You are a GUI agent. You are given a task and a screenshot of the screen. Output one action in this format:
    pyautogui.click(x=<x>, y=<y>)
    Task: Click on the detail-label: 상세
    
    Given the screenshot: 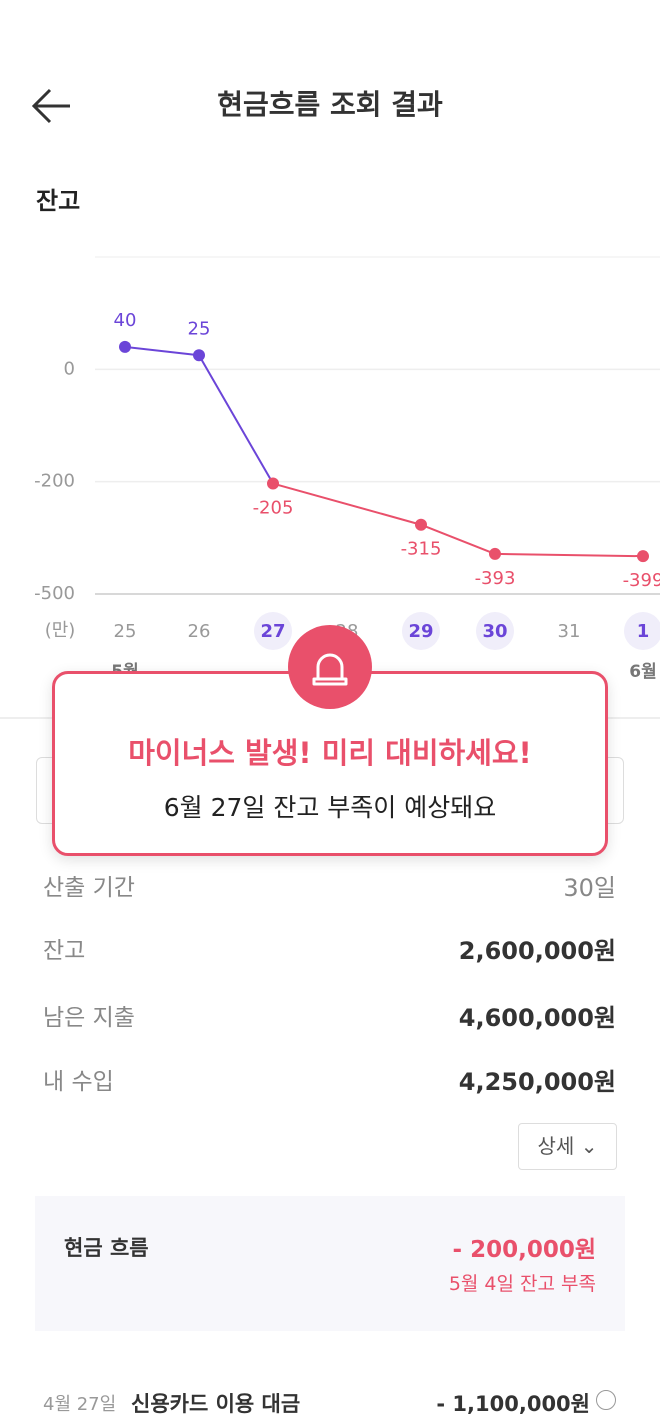 What is the action you would take?
    pyautogui.click(x=556, y=1146)
    